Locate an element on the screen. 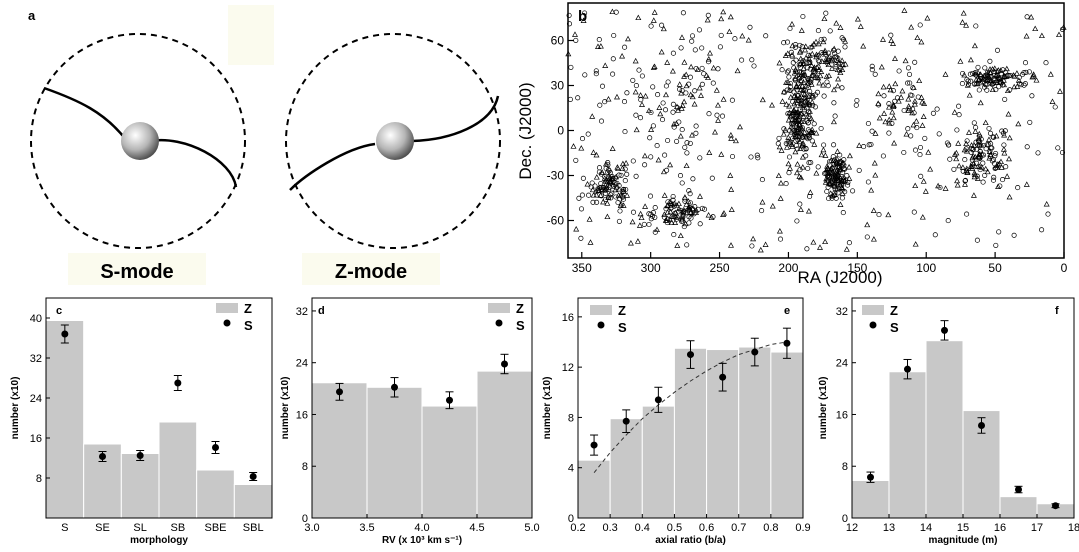 The image size is (1079, 552). x-axis-label: morphology is located at coordinates (159, 540).